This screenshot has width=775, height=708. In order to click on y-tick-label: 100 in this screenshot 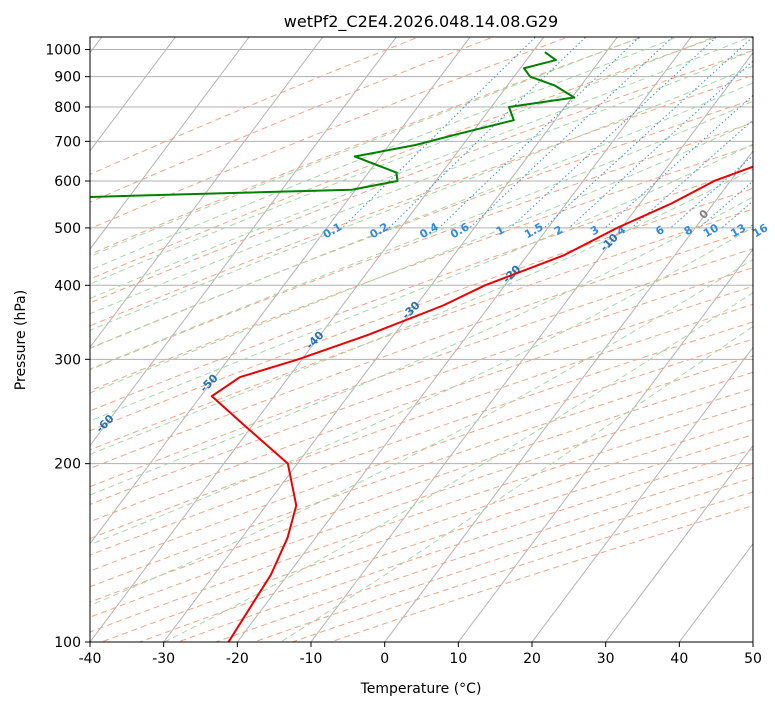, I will do `click(67, 643)`.